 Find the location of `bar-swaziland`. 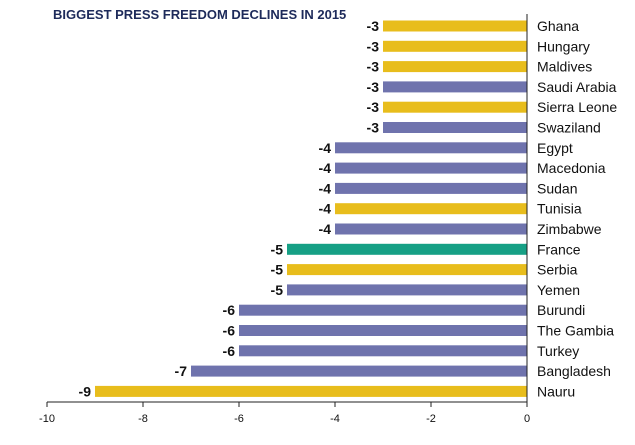

bar-swaziland is located at coordinates (455, 127).